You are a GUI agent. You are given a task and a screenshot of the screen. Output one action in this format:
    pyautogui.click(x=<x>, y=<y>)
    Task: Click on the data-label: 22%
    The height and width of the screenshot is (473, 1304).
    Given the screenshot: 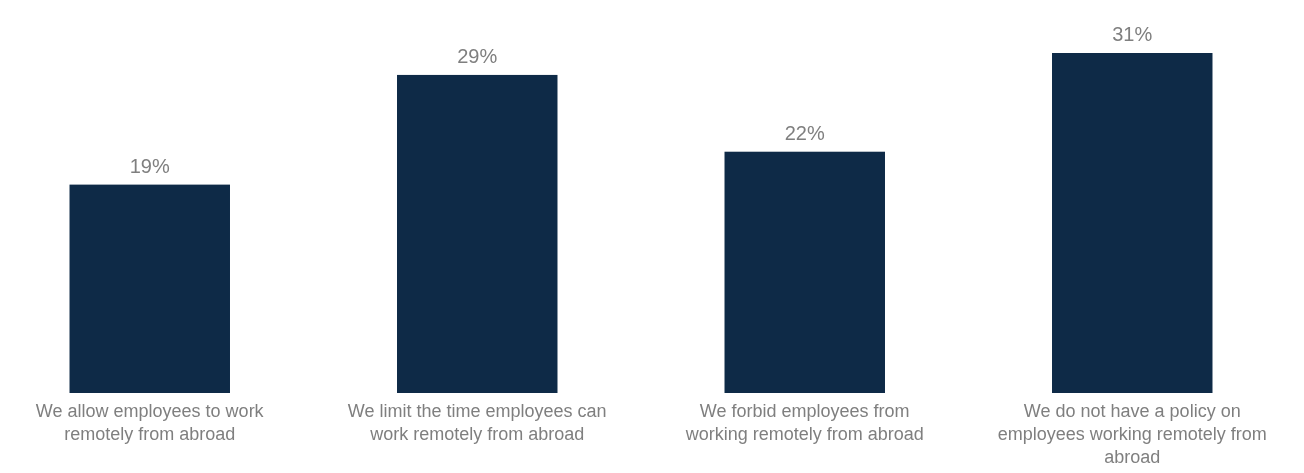 What is the action you would take?
    pyautogui.click(x=804, y=132)
    